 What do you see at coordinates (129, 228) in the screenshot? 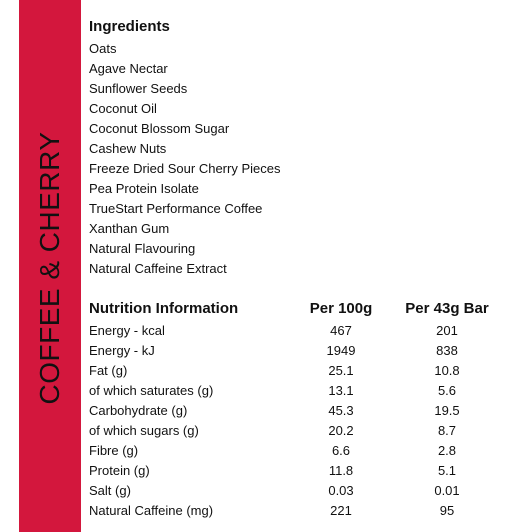
I see `ingredient-item: Xanthan Gum` at bounding box center [129, 228].